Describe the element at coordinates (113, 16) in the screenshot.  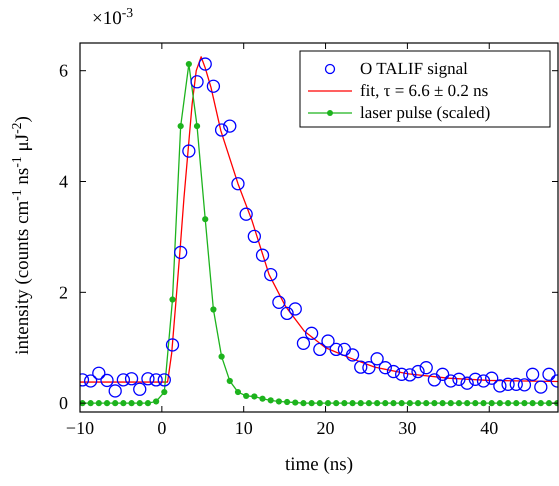
I see `text: ×10$^{-3}$` at that location.